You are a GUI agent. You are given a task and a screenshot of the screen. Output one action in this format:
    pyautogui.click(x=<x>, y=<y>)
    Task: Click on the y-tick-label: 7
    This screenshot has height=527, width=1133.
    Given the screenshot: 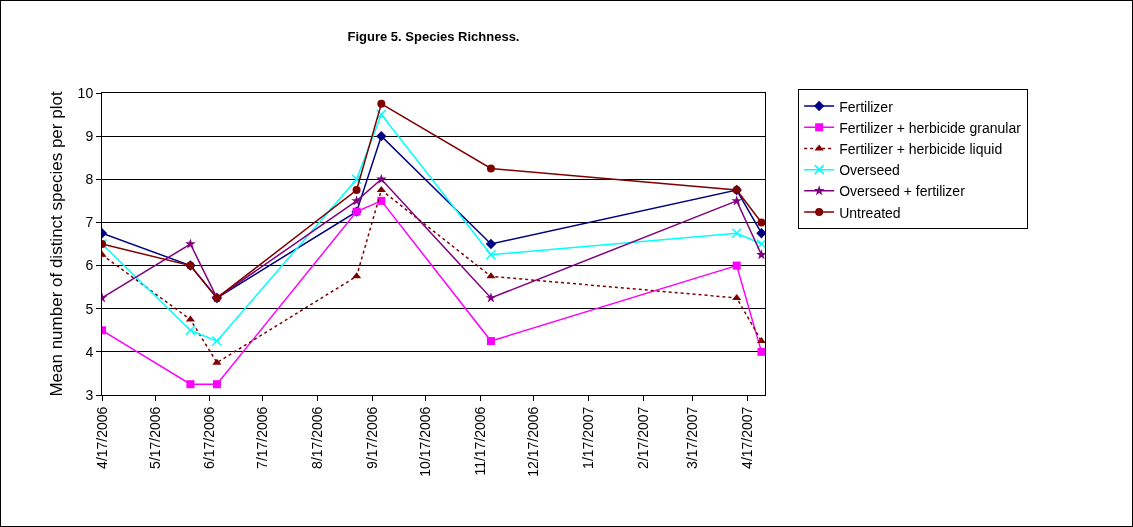 What is the action you would take?
    pyautogui.click(x=89, y=222)
    